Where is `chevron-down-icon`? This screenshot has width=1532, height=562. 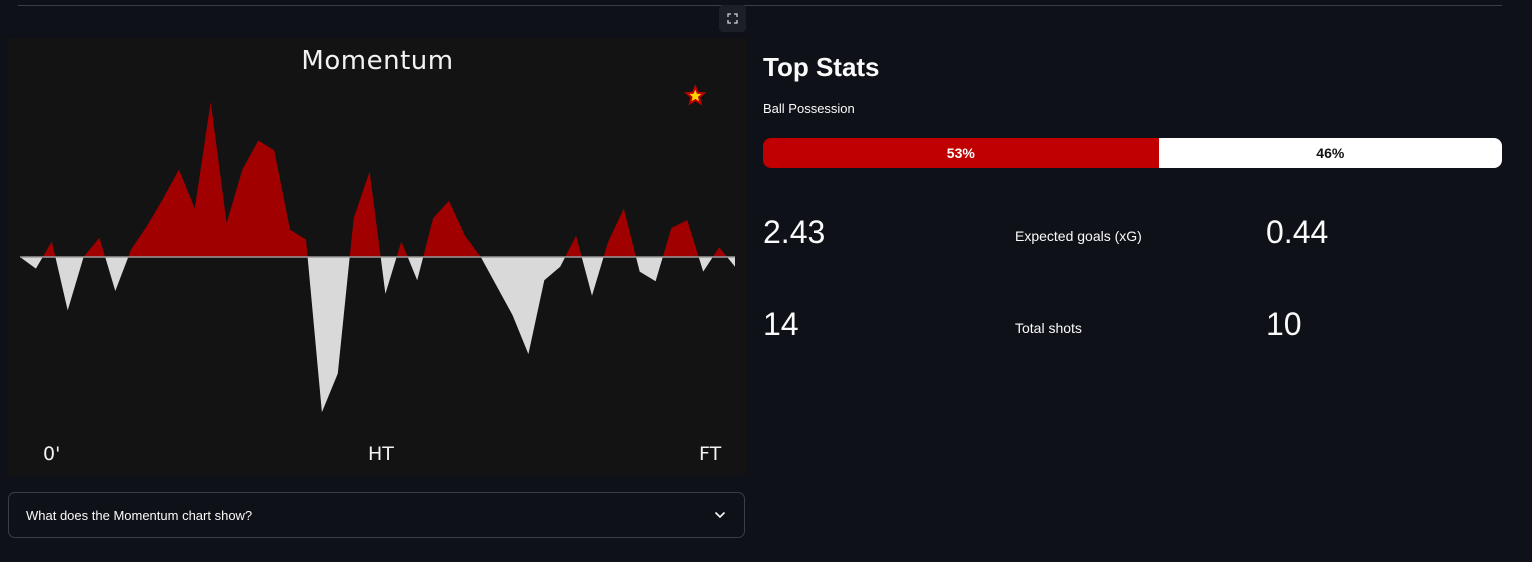
chevron-down-icon is located at coordinates (720, 515).